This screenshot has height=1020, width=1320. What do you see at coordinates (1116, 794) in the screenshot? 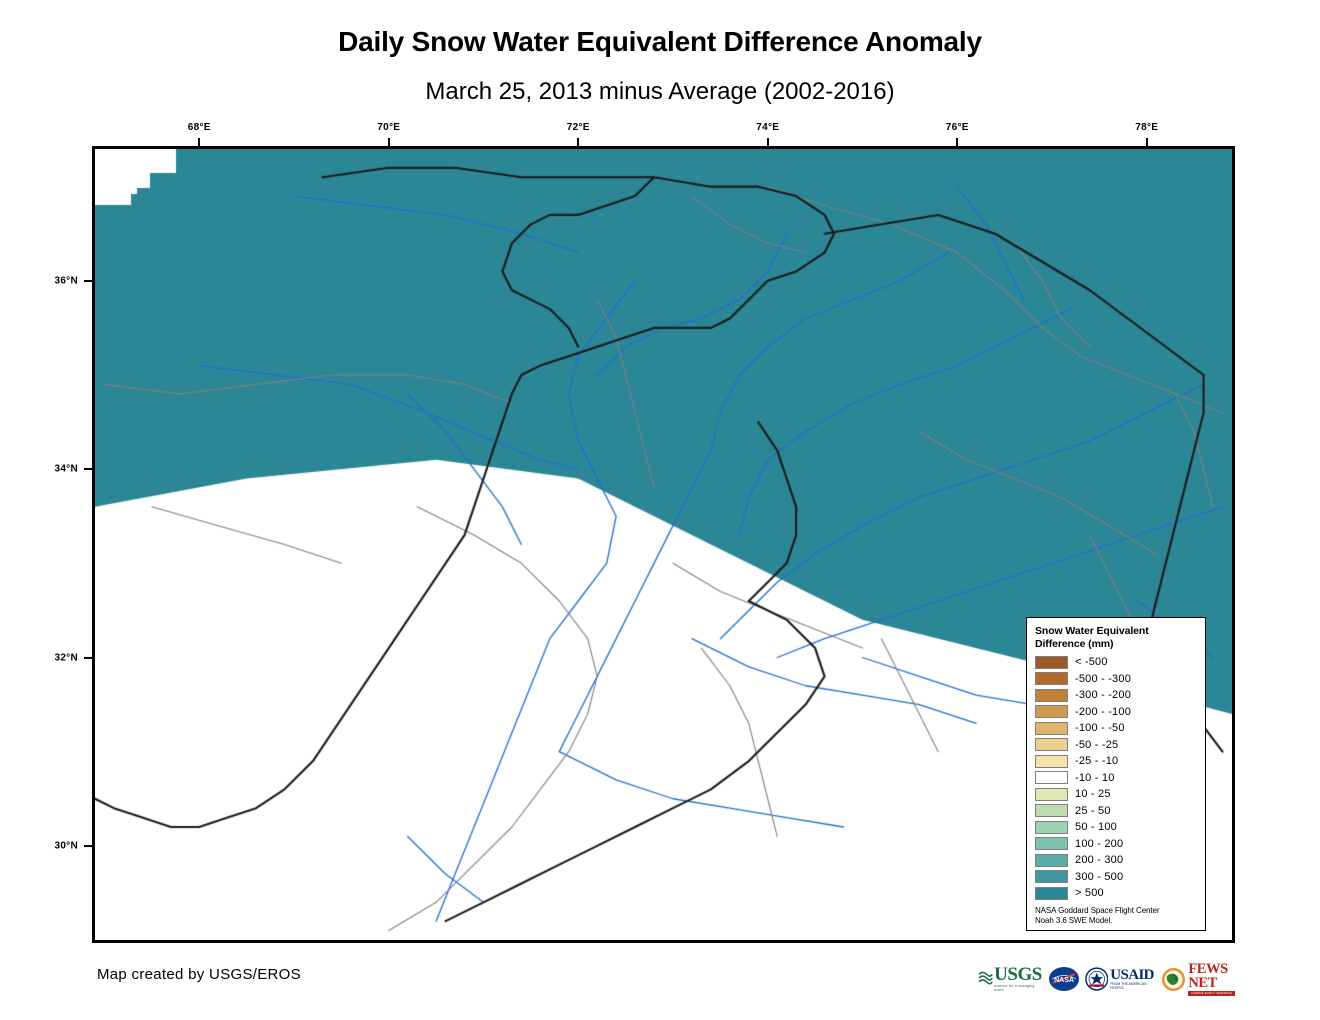
I see `legend-row: 10 - 25` at bounding box center [1116, 794].